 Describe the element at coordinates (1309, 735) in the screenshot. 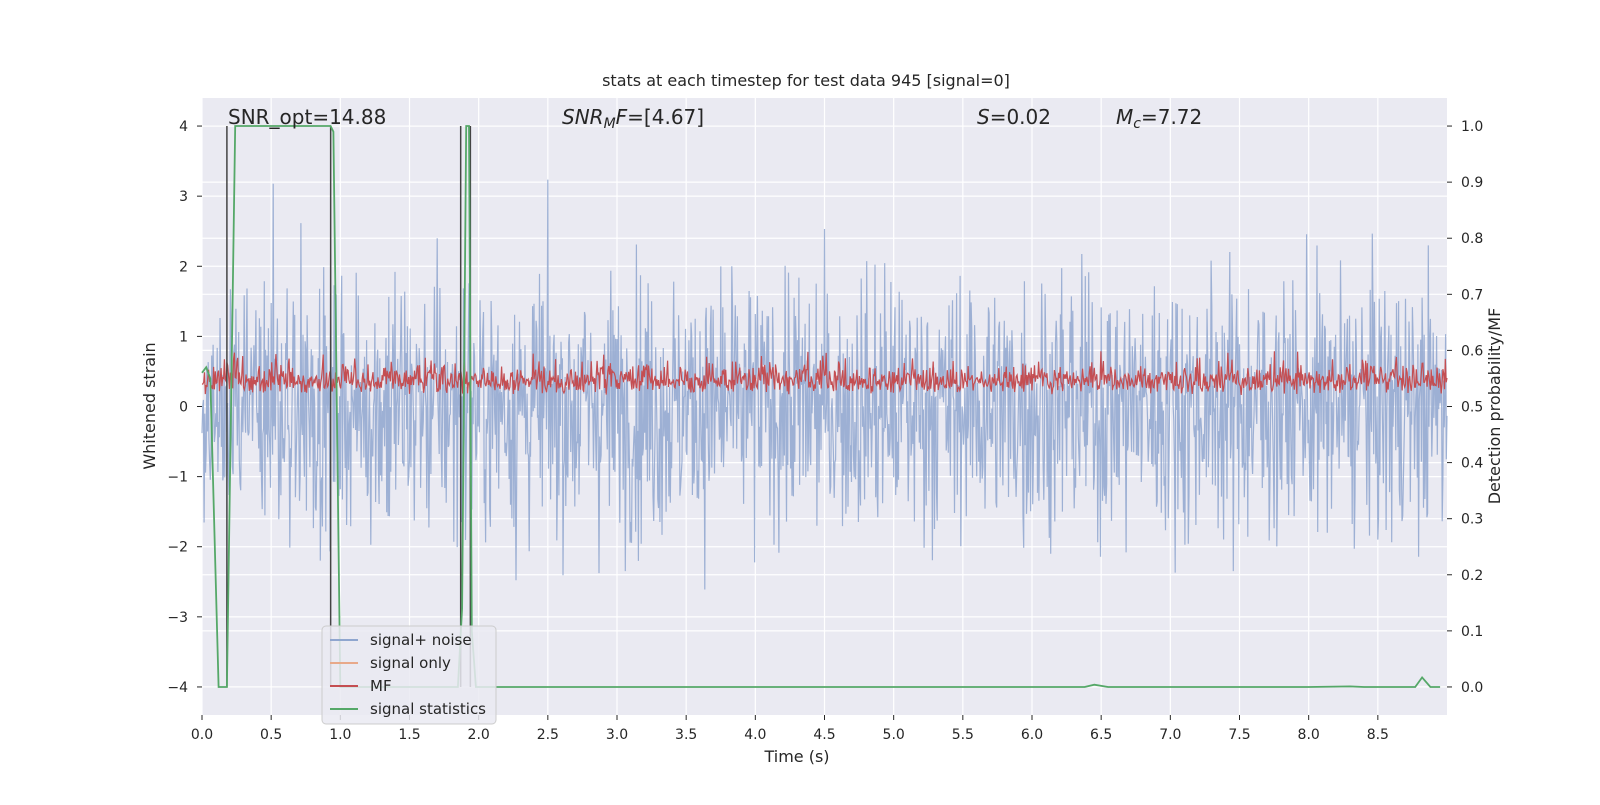

I see `x-tick-label: 8.0` at that location.